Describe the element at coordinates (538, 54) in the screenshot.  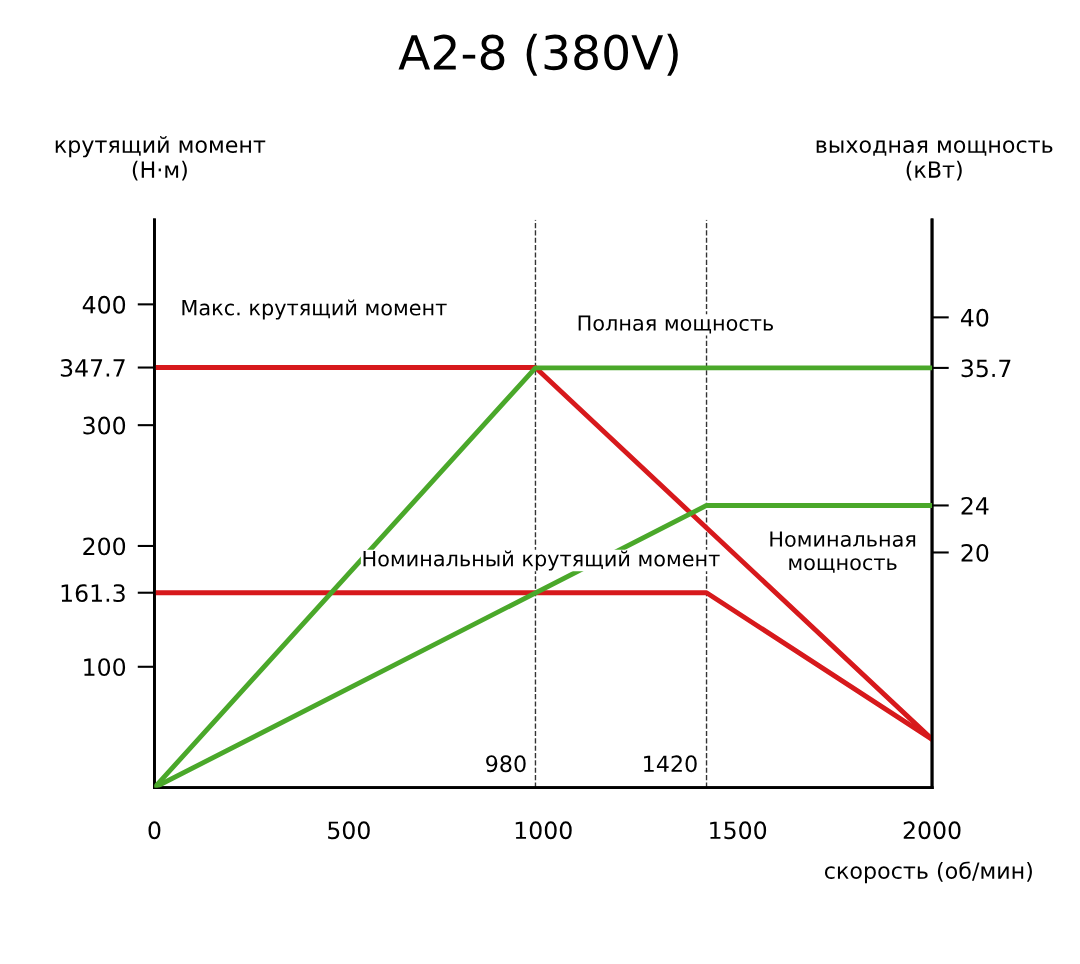
I see `chart-title: A2-8 (380V)` at that location.